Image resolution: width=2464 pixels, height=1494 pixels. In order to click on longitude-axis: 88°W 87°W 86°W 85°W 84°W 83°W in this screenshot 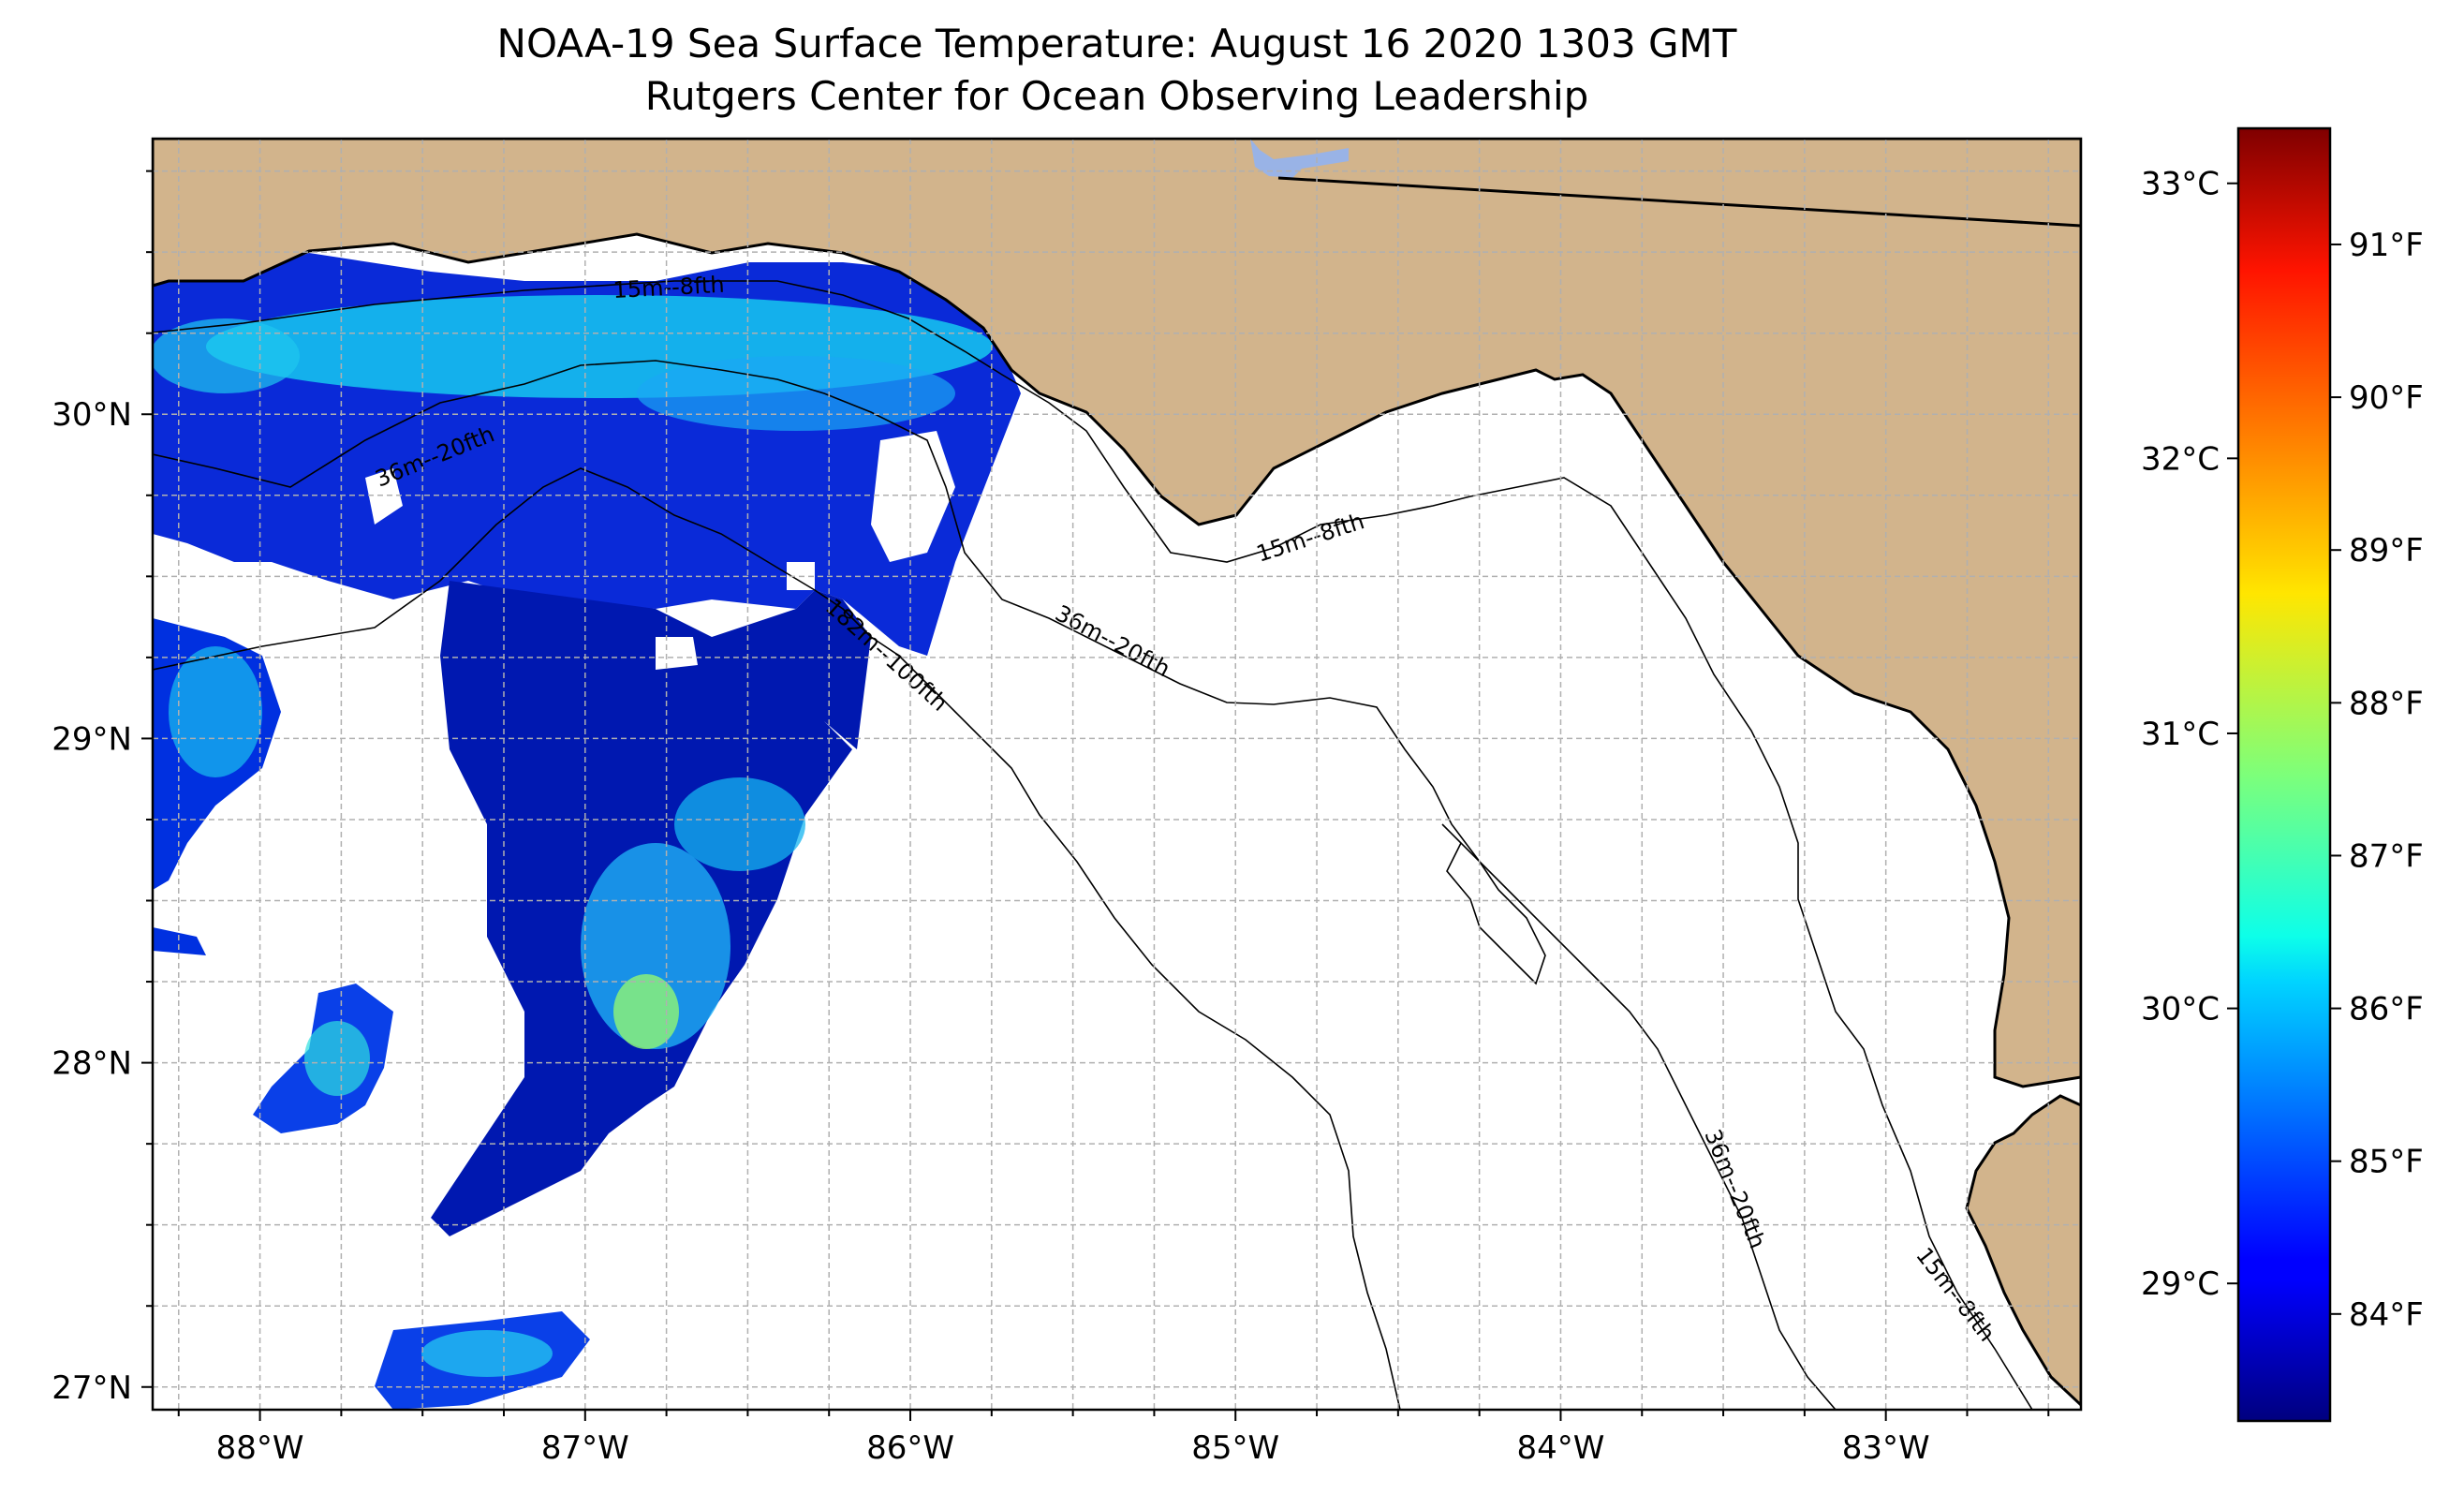, I will do `click(1113, 1438)`.